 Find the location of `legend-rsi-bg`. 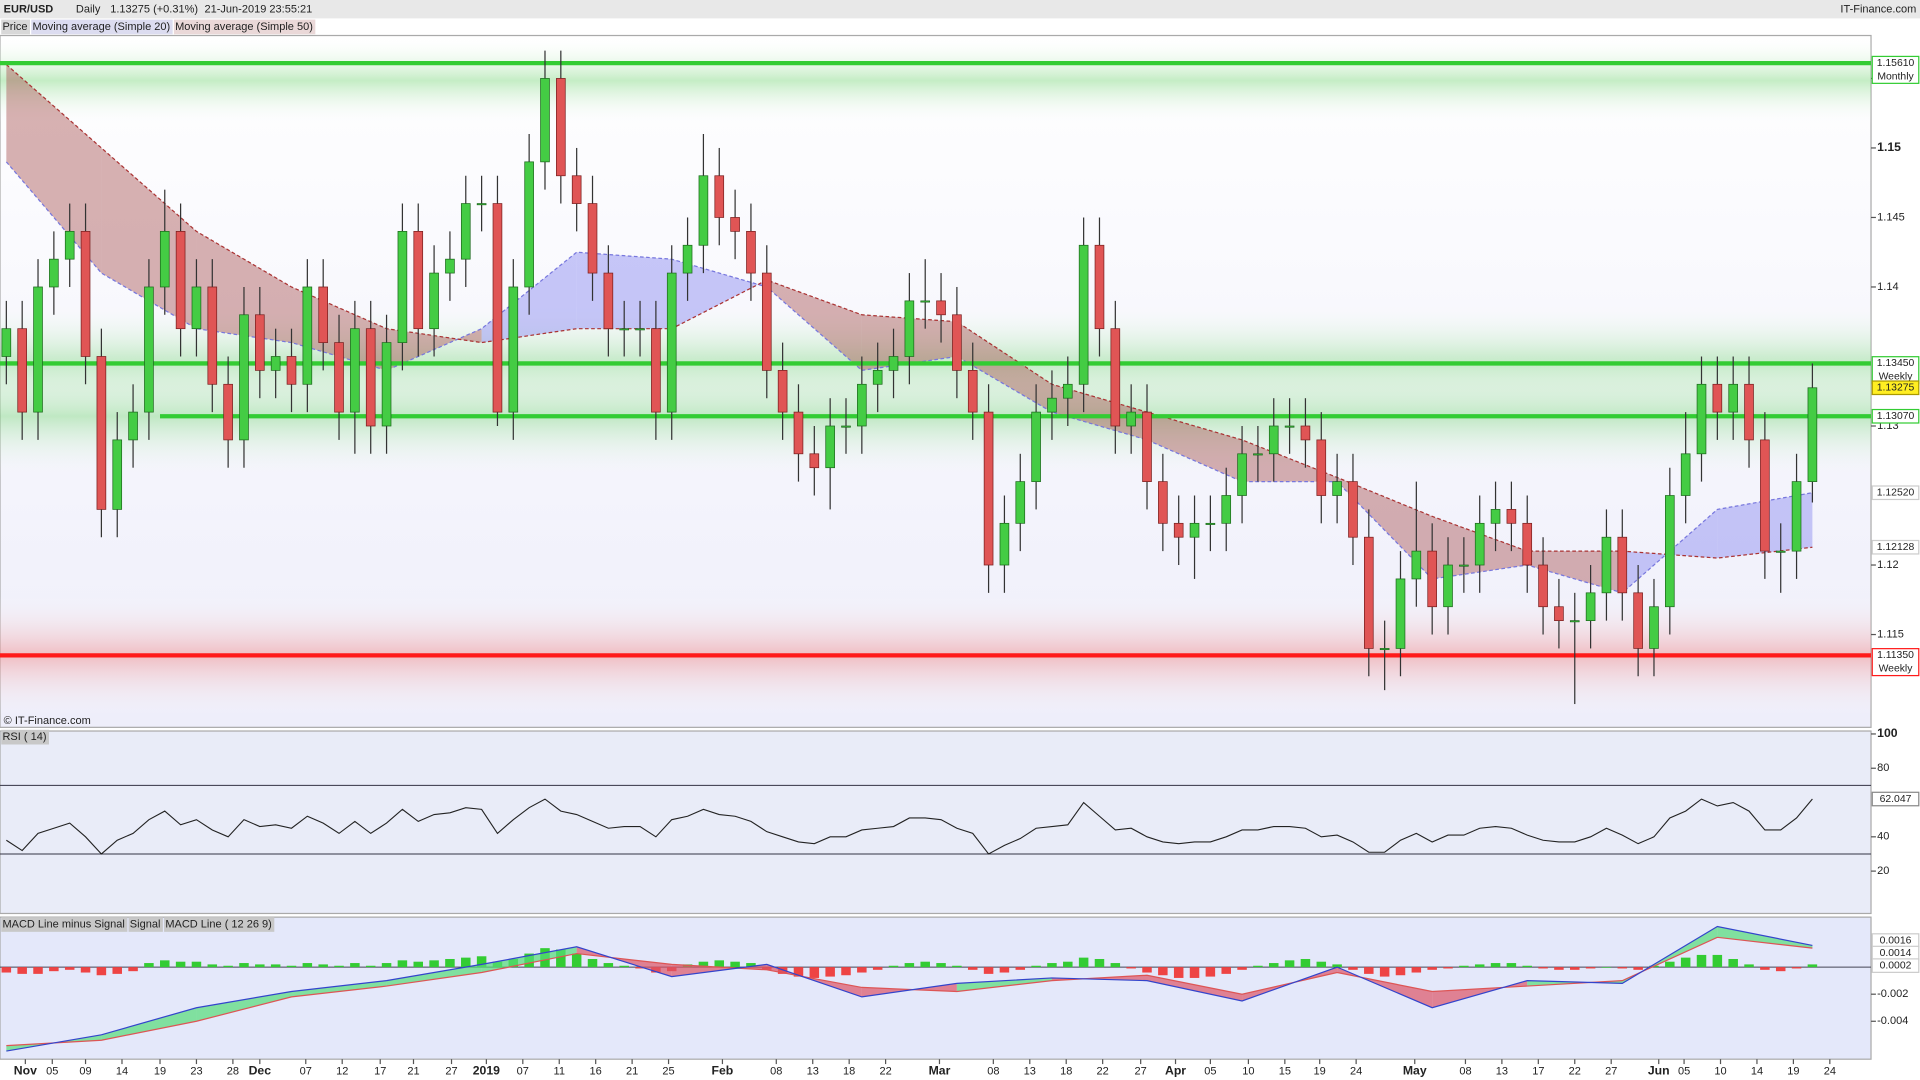

legend-rsi-bg is located at coordinates (25, 737).